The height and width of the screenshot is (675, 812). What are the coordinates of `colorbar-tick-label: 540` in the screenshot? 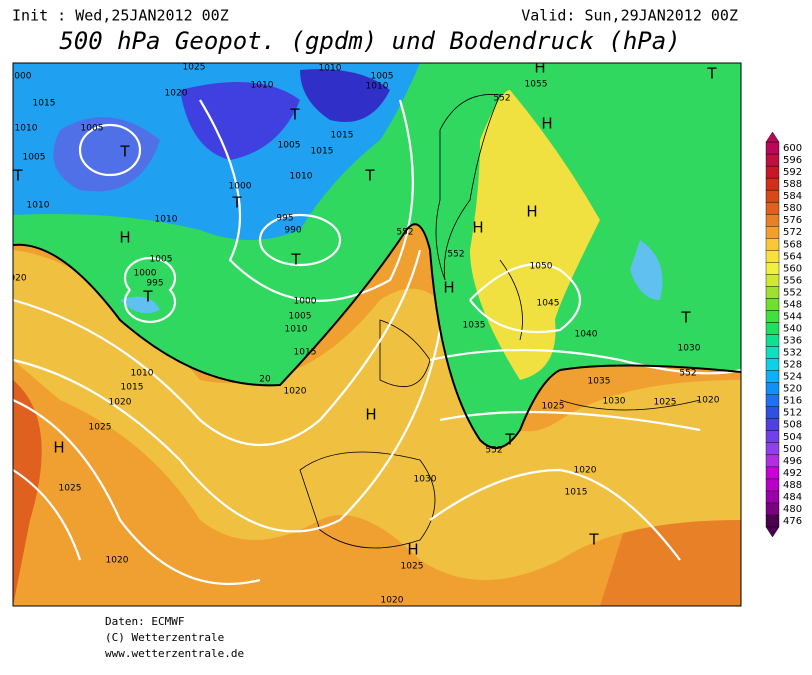 It's located at (792, 328).